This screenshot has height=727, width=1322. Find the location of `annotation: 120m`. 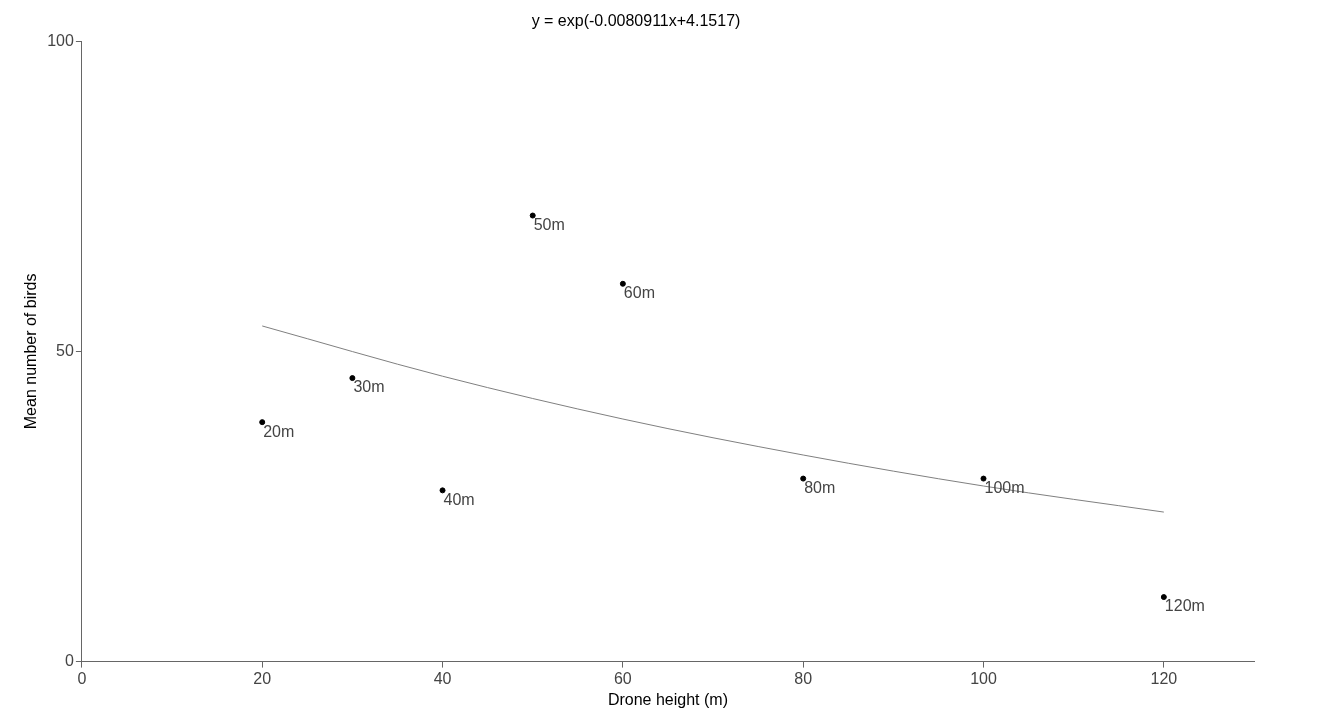

annotation: 120m is located at coordinates (1184, 606).